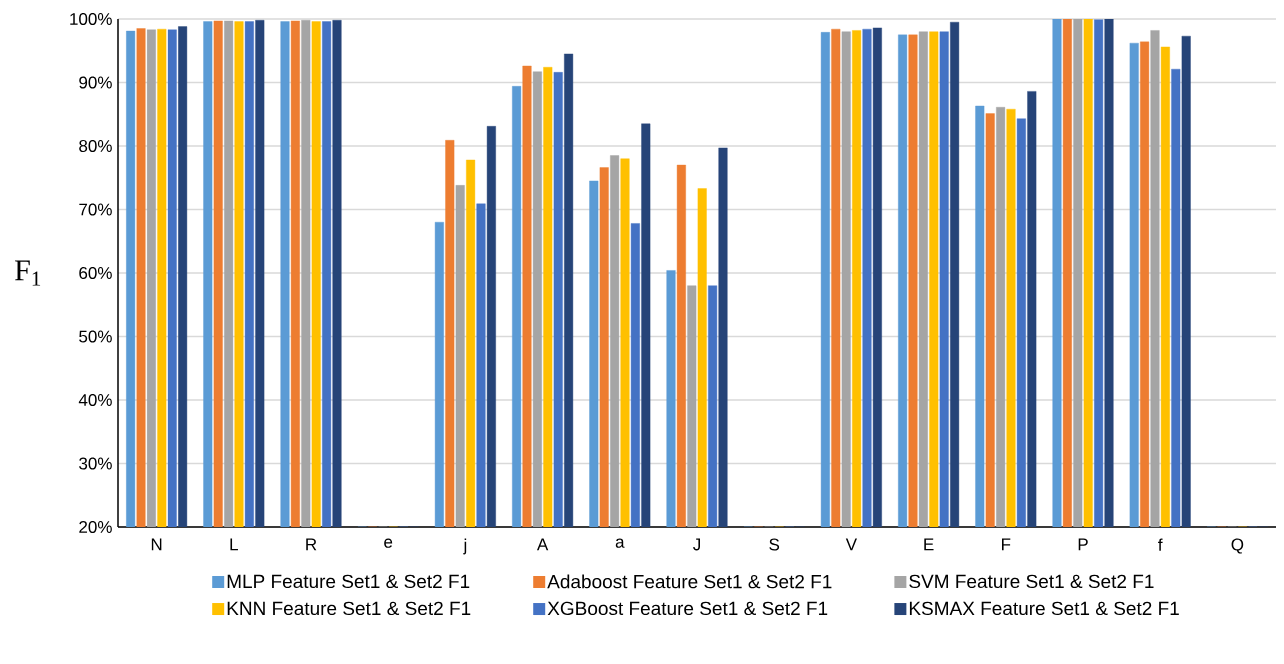  What do you see at coordinates (95, 463) in the screenshot?
I see `y-tick-label: 30%` at bounding box center [95, 463].